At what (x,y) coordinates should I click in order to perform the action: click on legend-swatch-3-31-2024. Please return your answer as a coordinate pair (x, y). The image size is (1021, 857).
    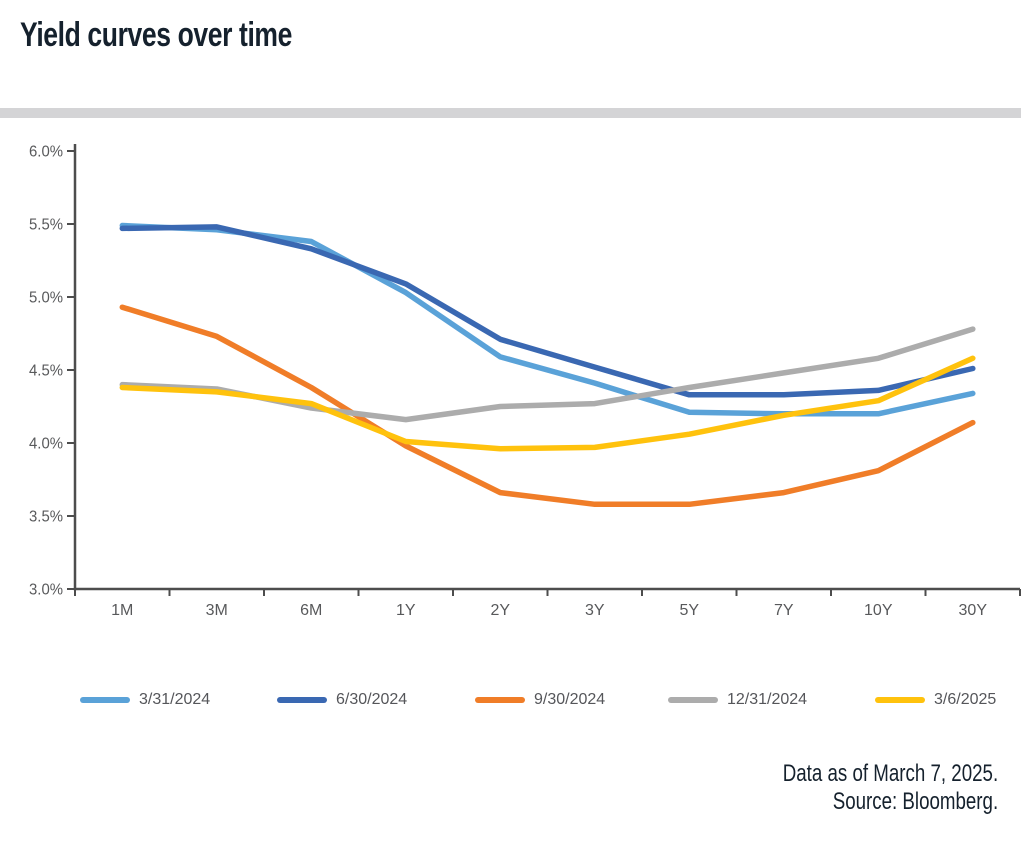
    Looking at the image, I should click on (105, 700).